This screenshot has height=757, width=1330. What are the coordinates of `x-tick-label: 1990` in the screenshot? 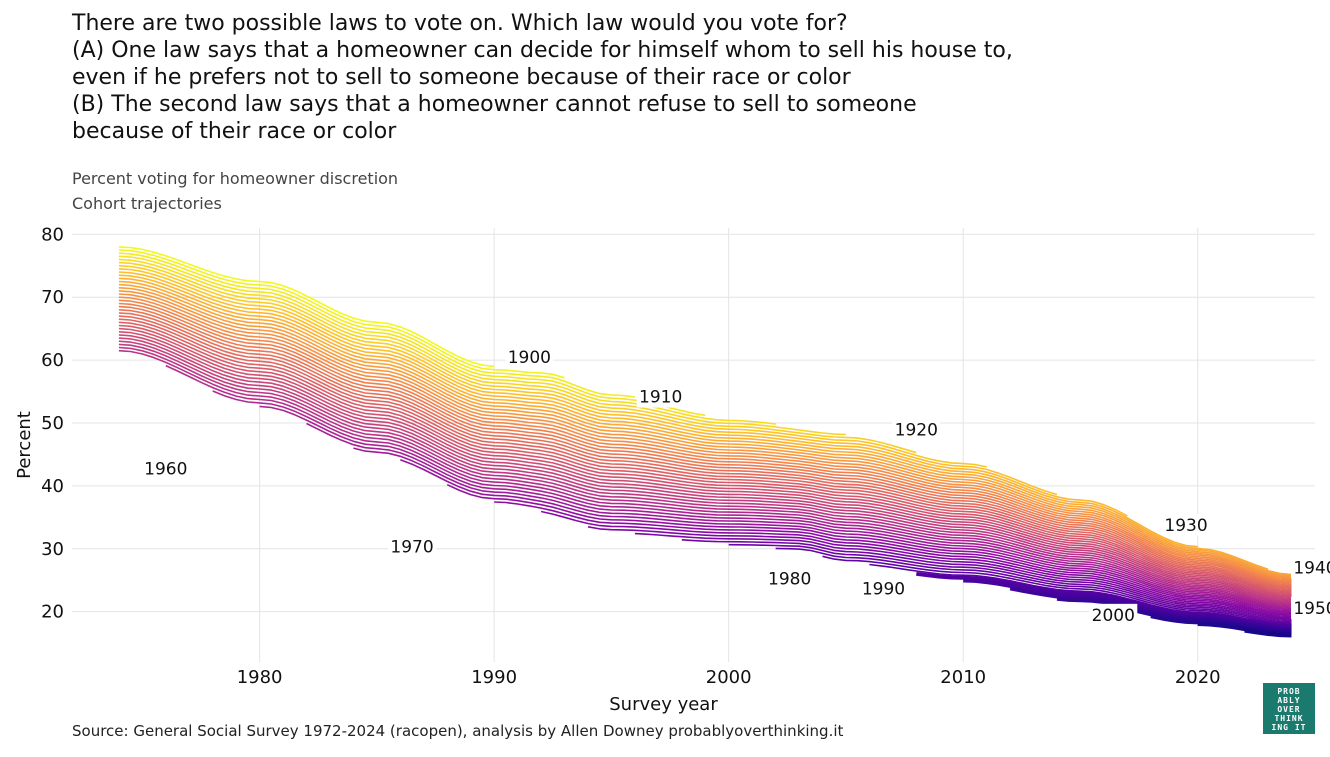 It's located at (494, 677).